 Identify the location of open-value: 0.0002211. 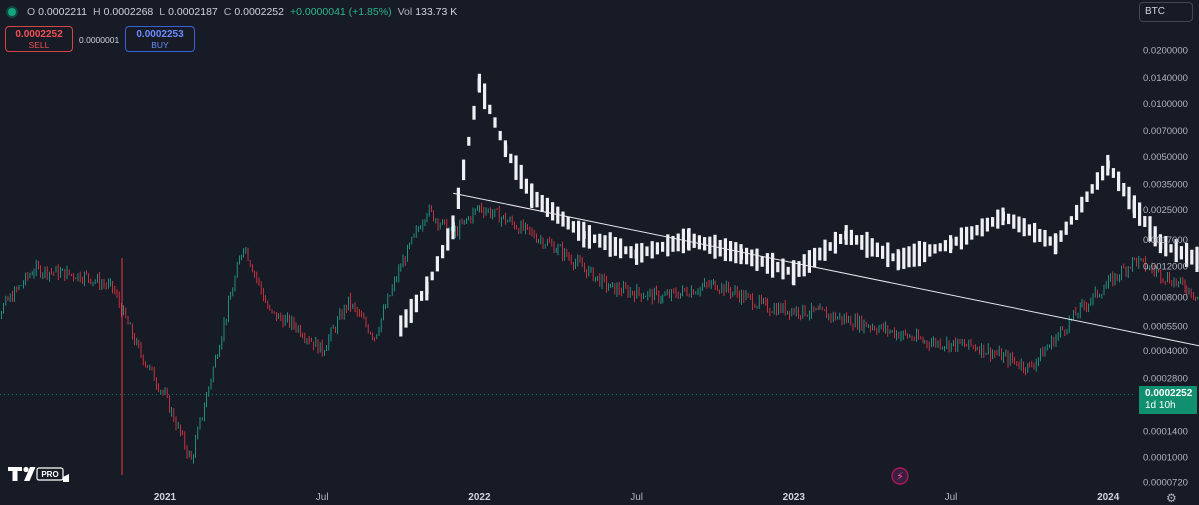
(63, 12).